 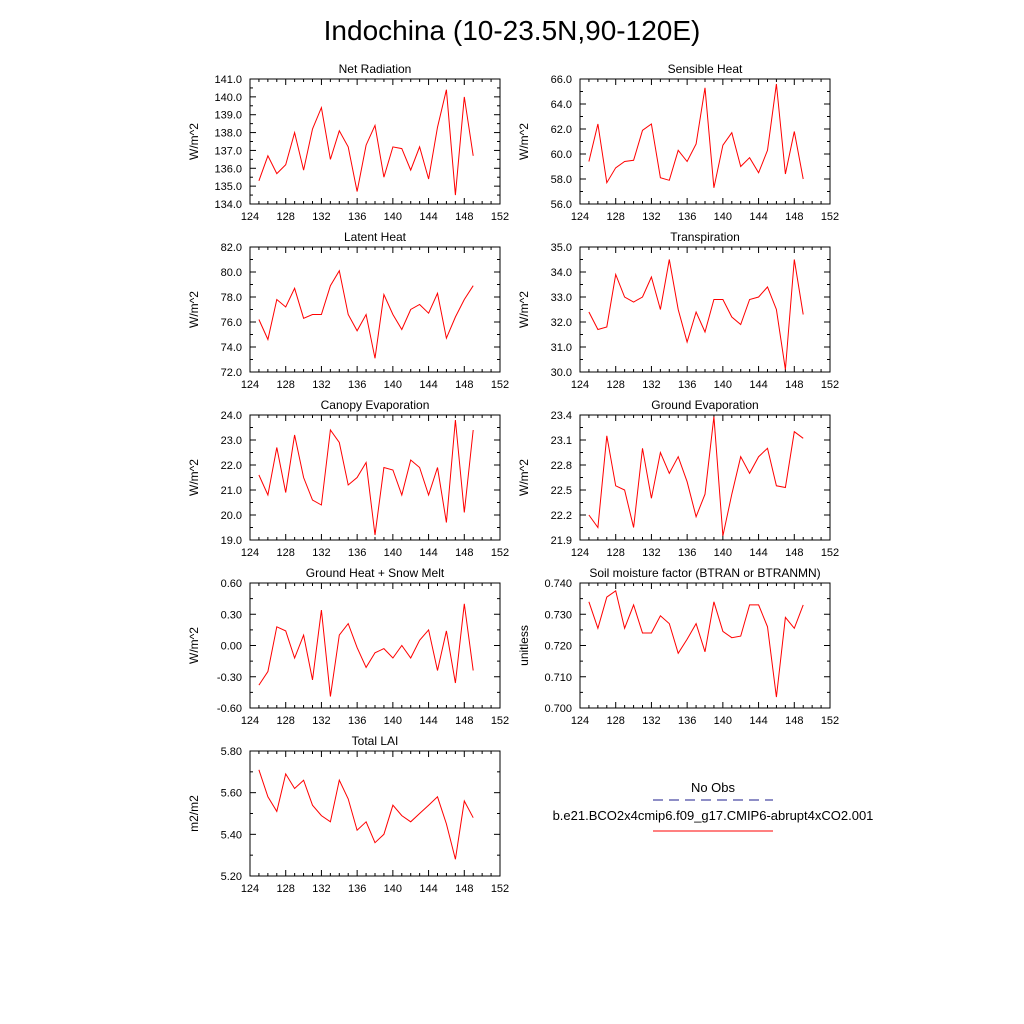 What do you see at coordinates (231, 373) in the screenshot?
I see `y-tick-label: 72.0` at bounding box center [231, 373].